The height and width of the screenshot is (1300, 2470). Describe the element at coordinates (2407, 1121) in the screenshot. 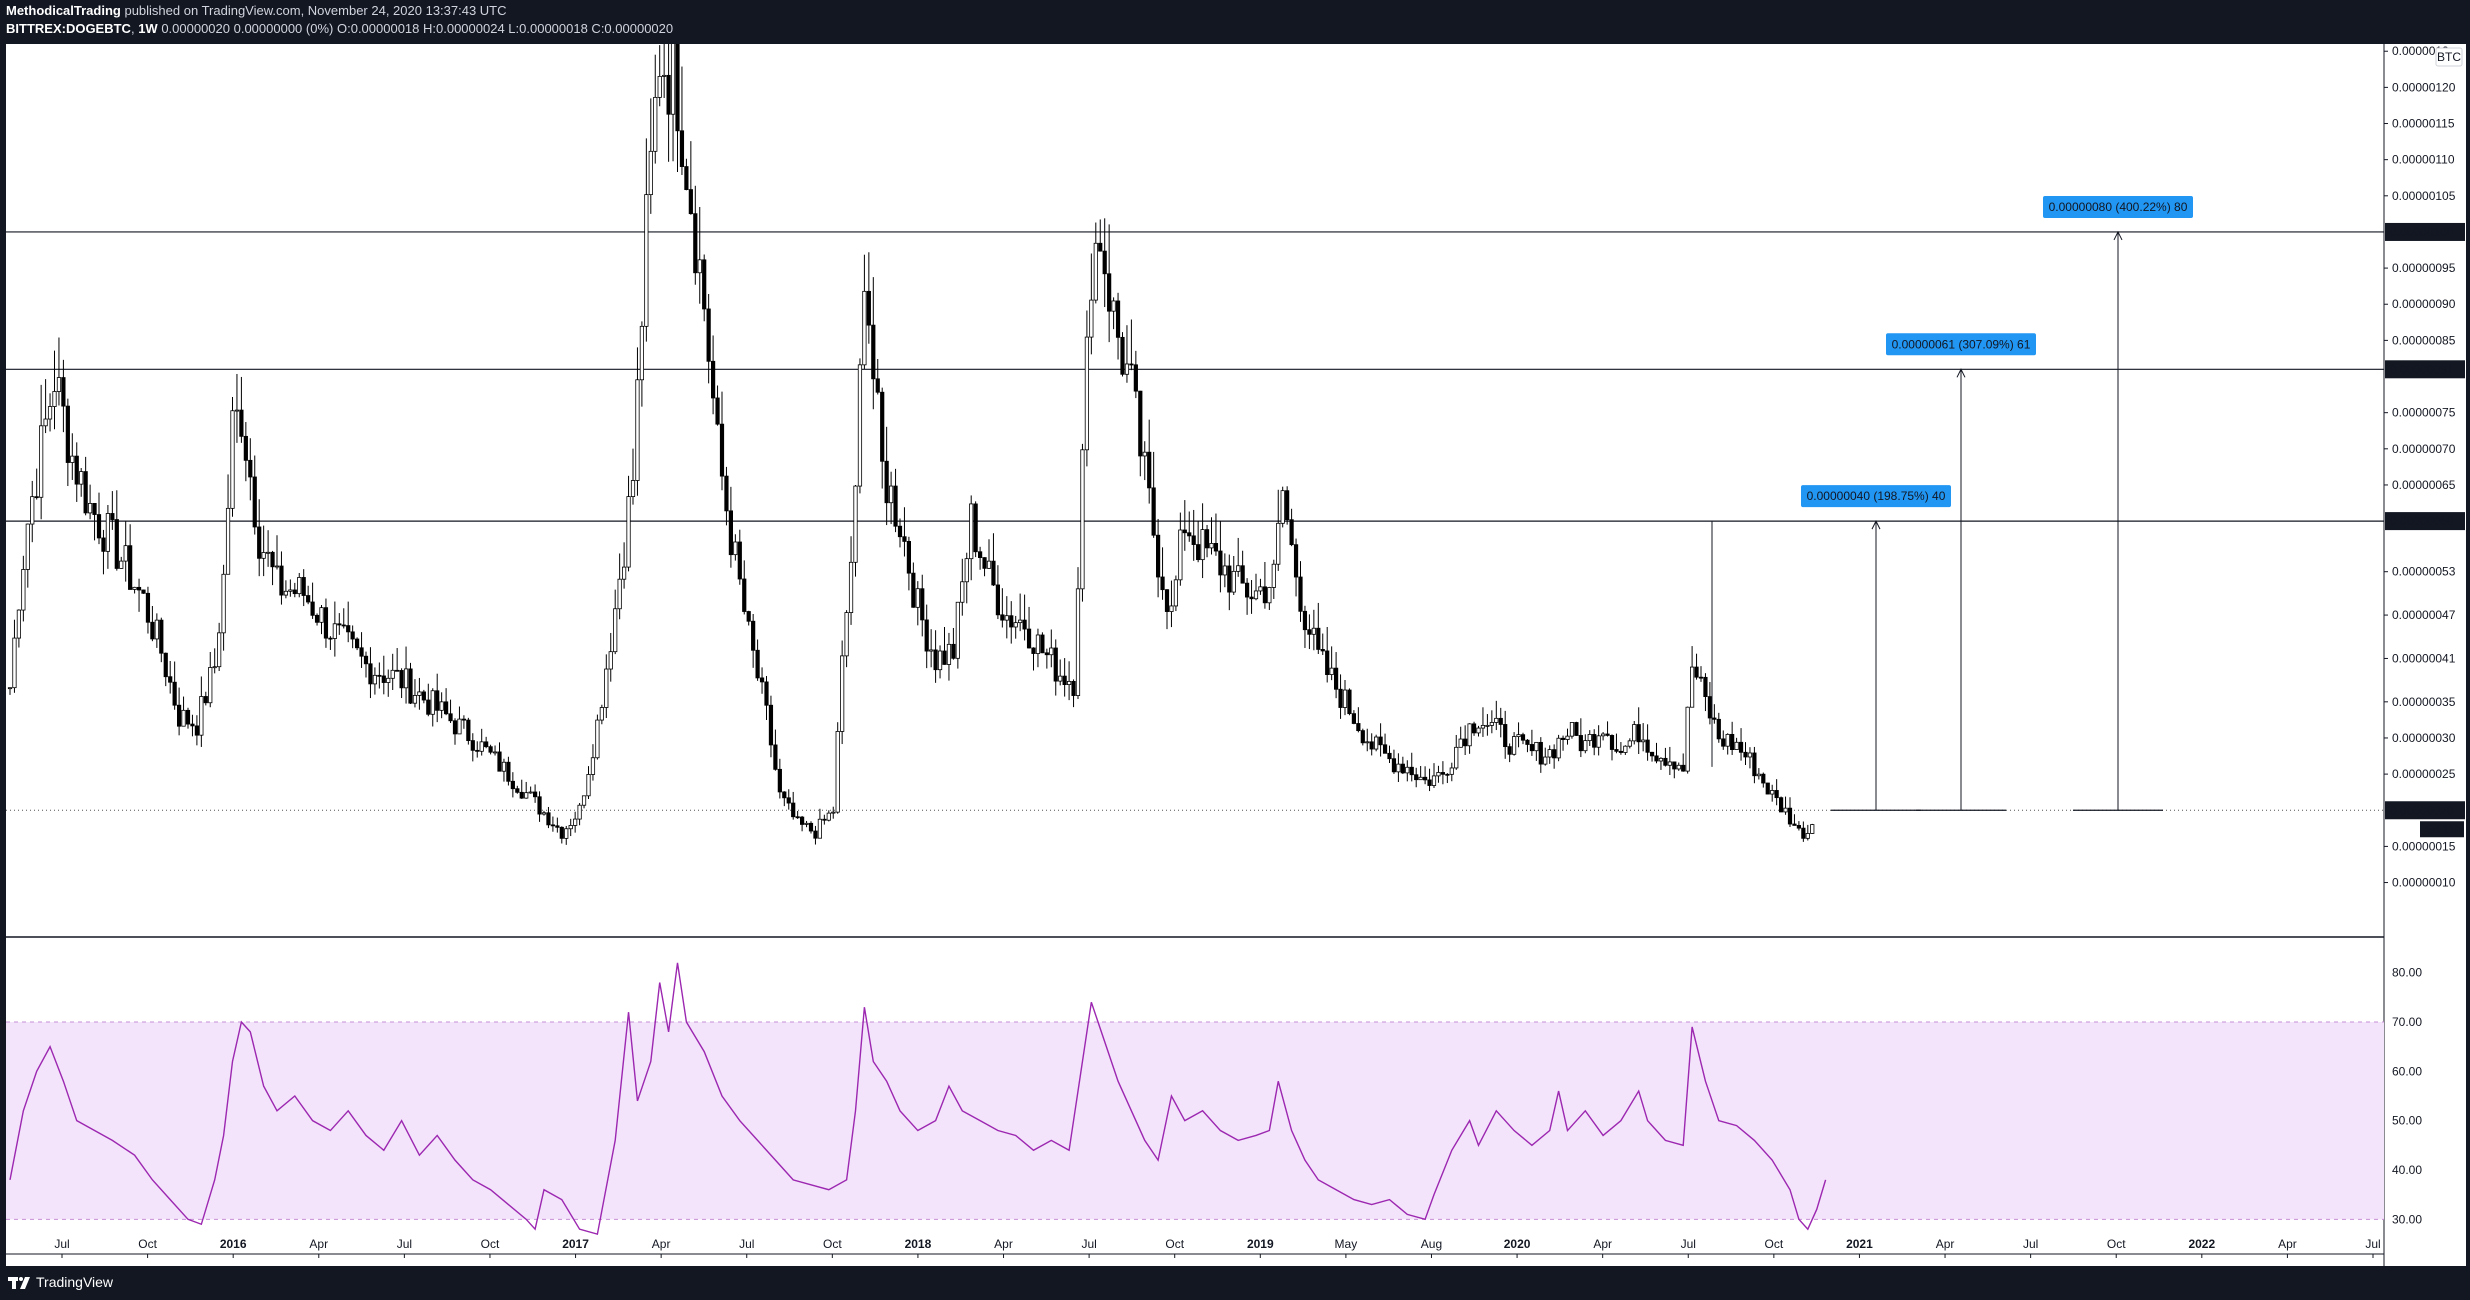

I see `rsi-axis-label: 50.00` at that location.